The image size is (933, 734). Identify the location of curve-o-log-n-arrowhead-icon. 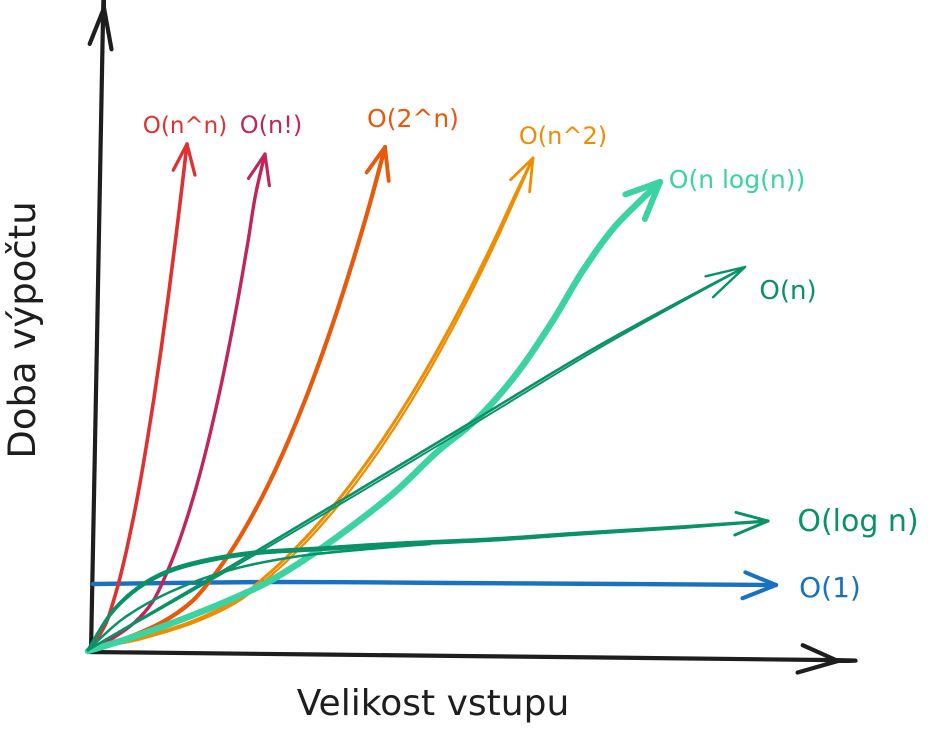
(751, 523).